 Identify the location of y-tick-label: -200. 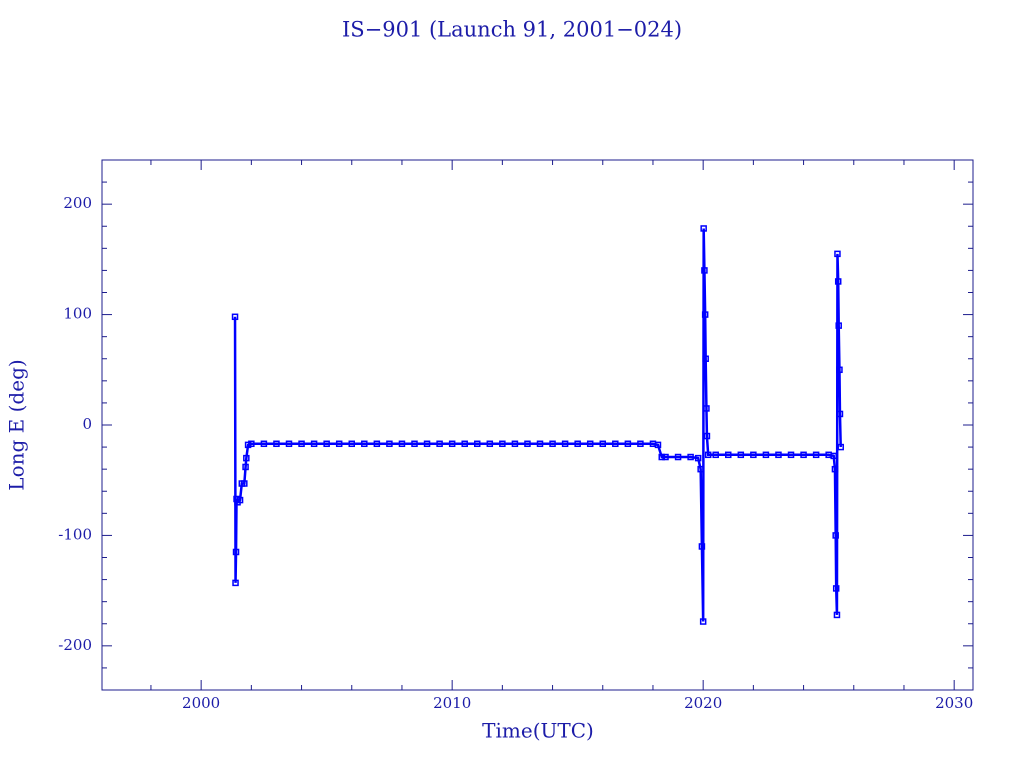
(75, 645).